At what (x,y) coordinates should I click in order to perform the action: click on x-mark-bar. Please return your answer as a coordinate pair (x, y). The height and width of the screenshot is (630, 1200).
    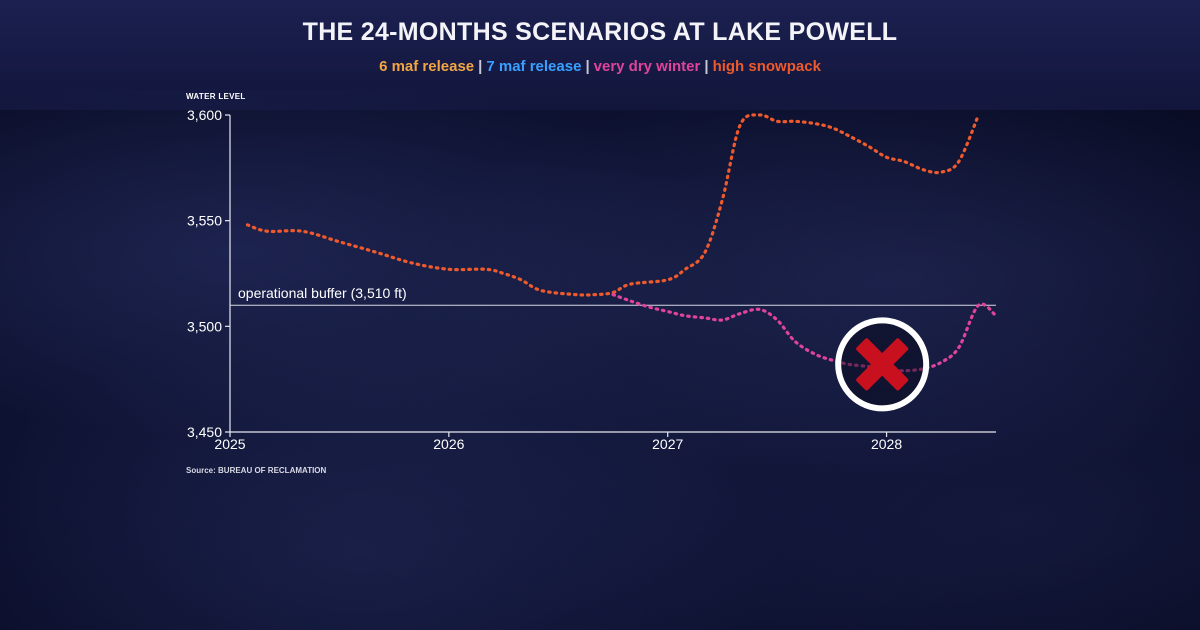
    Looking at the image, I should click on (882, 364).